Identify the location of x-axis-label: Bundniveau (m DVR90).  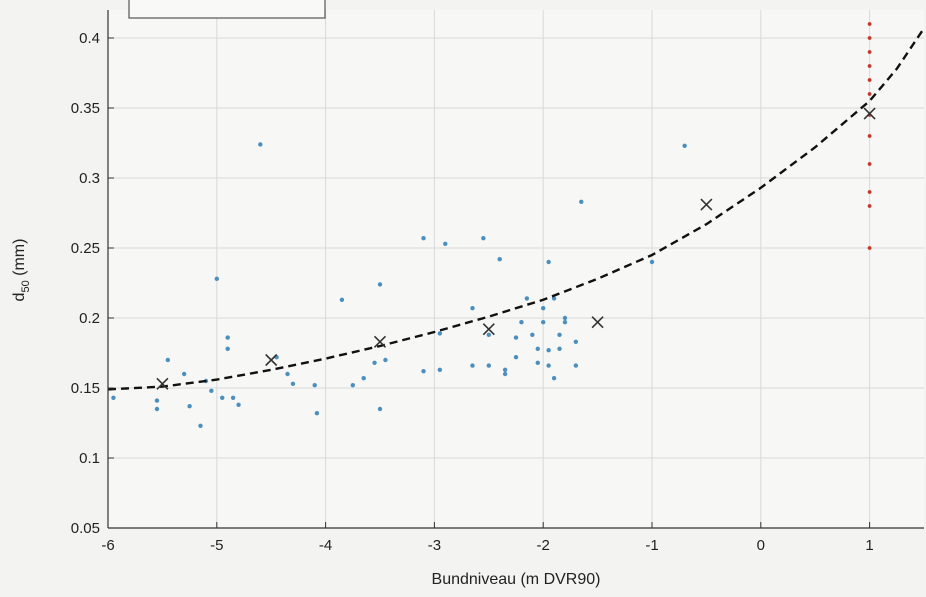
(516, 579).